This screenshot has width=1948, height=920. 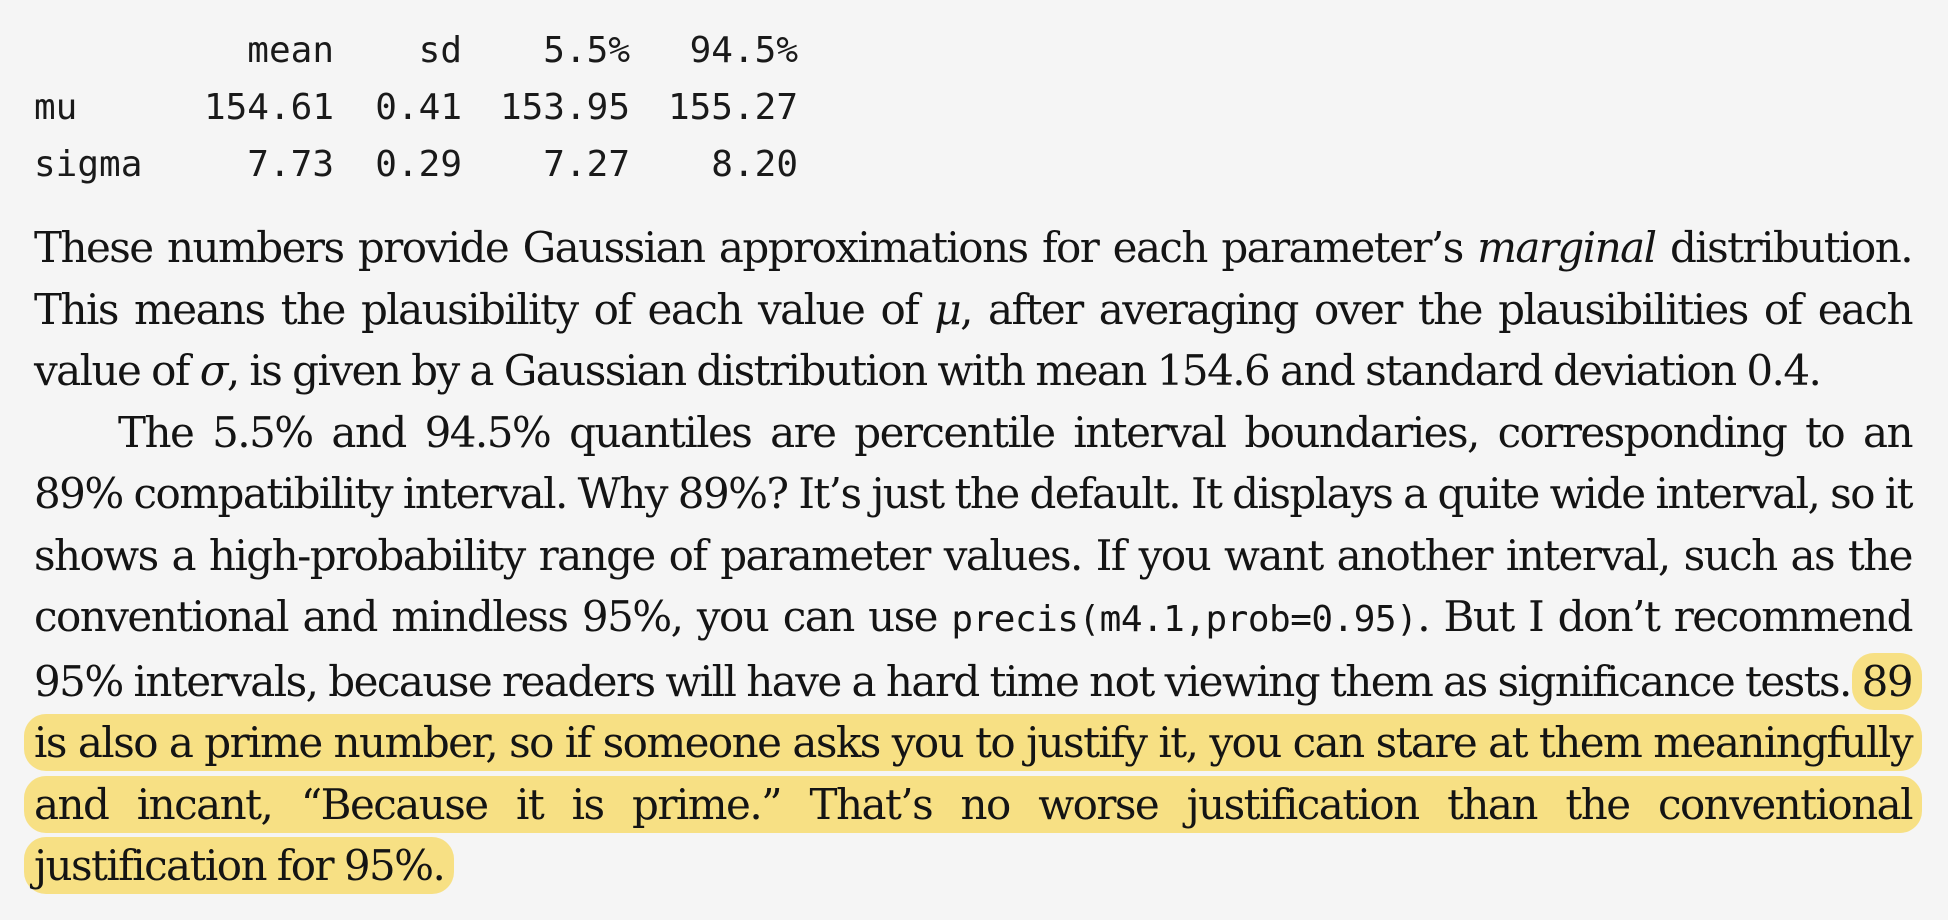 What do you see at coordinates (88, 164) in the screenshot?
I see `row-name: sigma` at bounding box center [88, 164].